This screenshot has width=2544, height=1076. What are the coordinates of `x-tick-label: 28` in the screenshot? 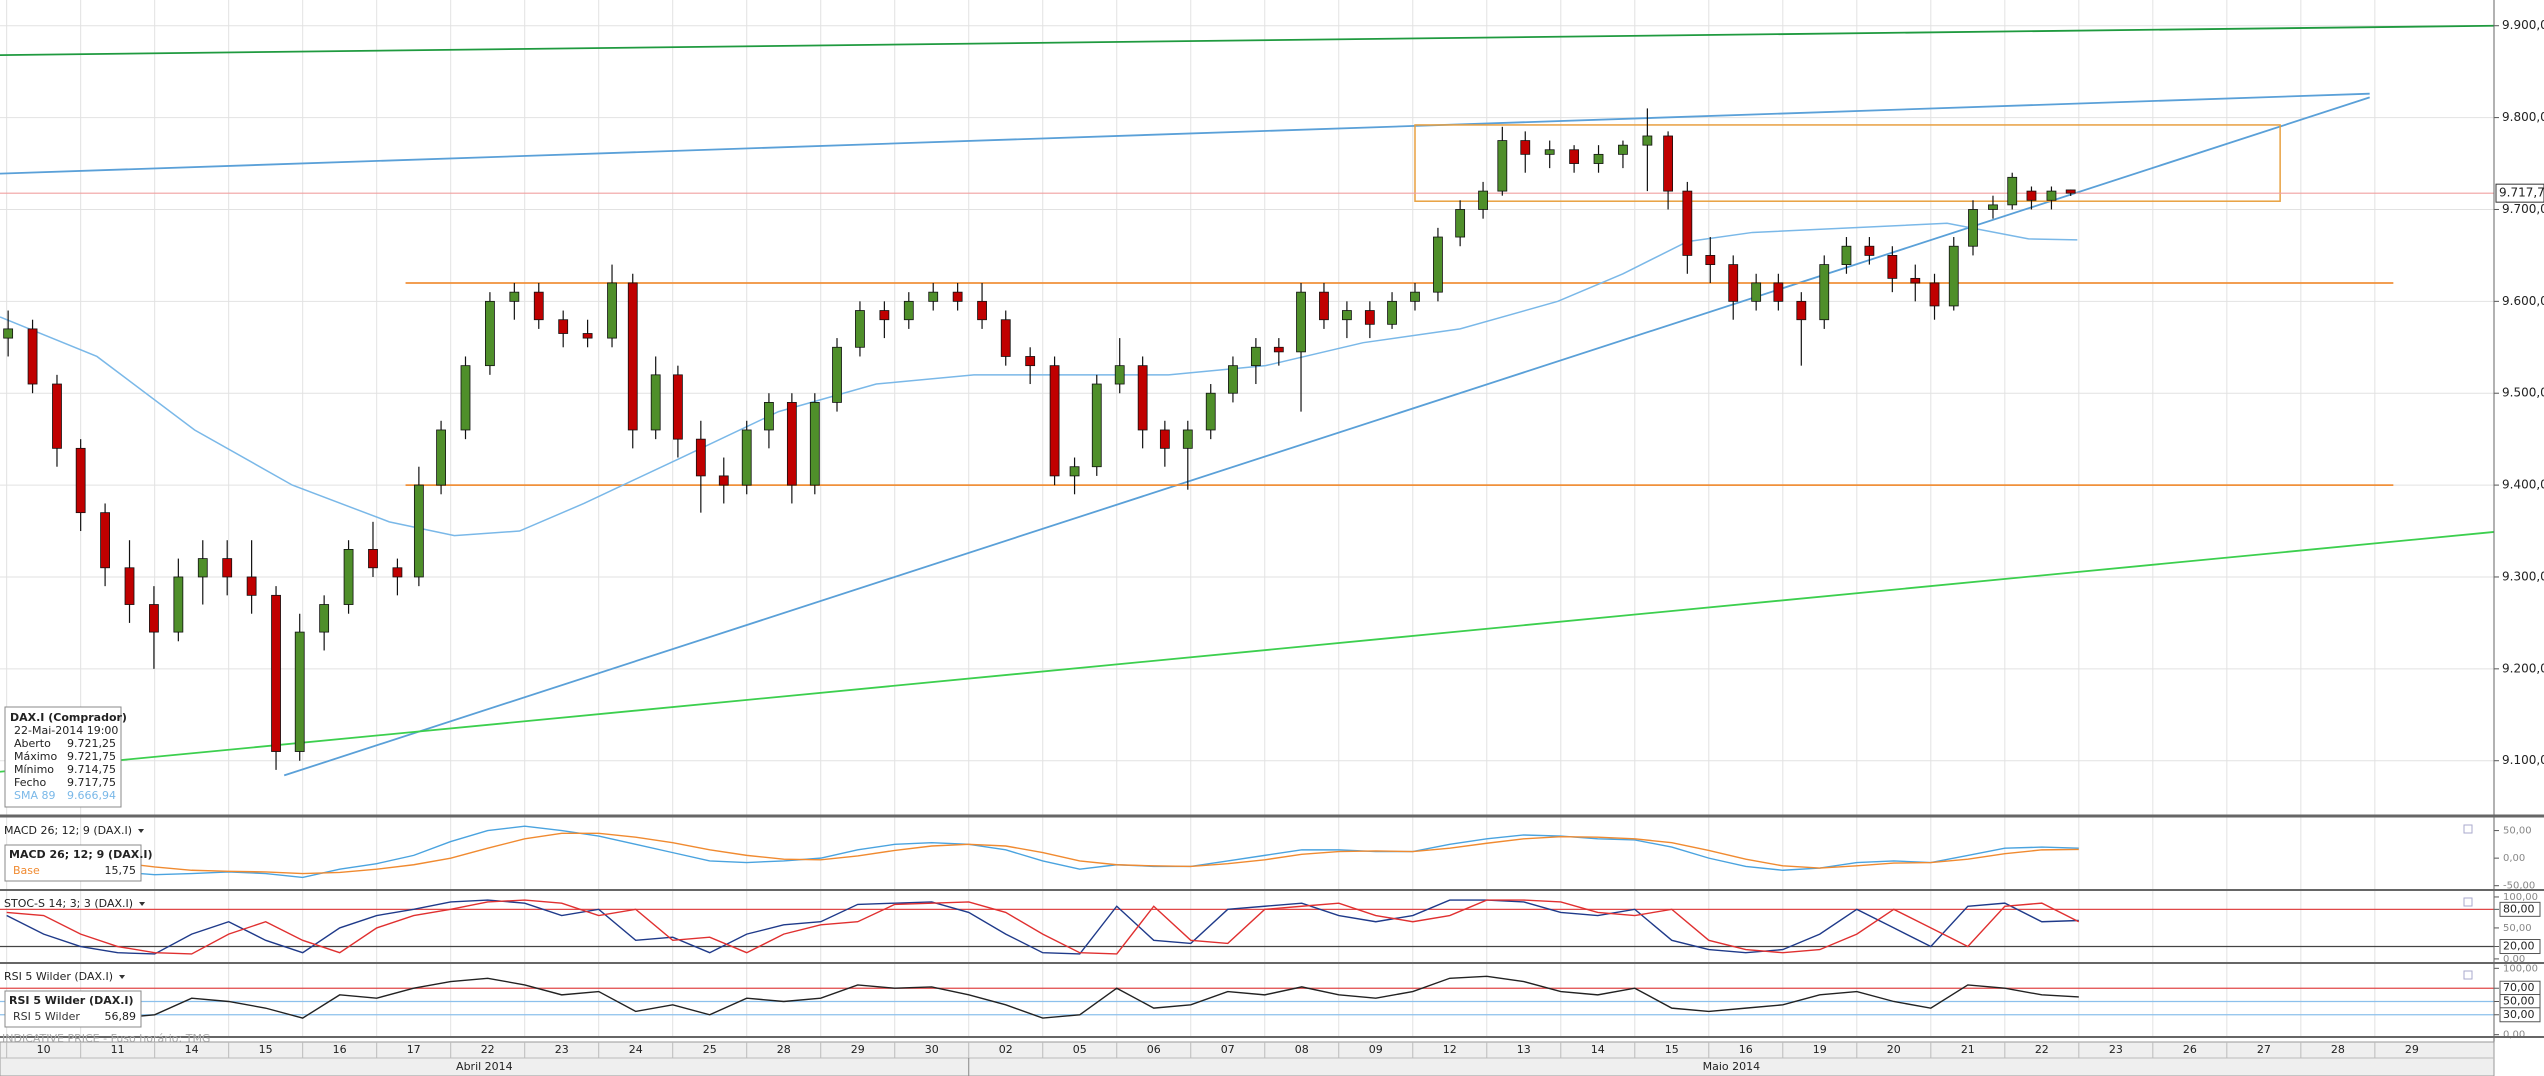 It's located at (784, 1049).